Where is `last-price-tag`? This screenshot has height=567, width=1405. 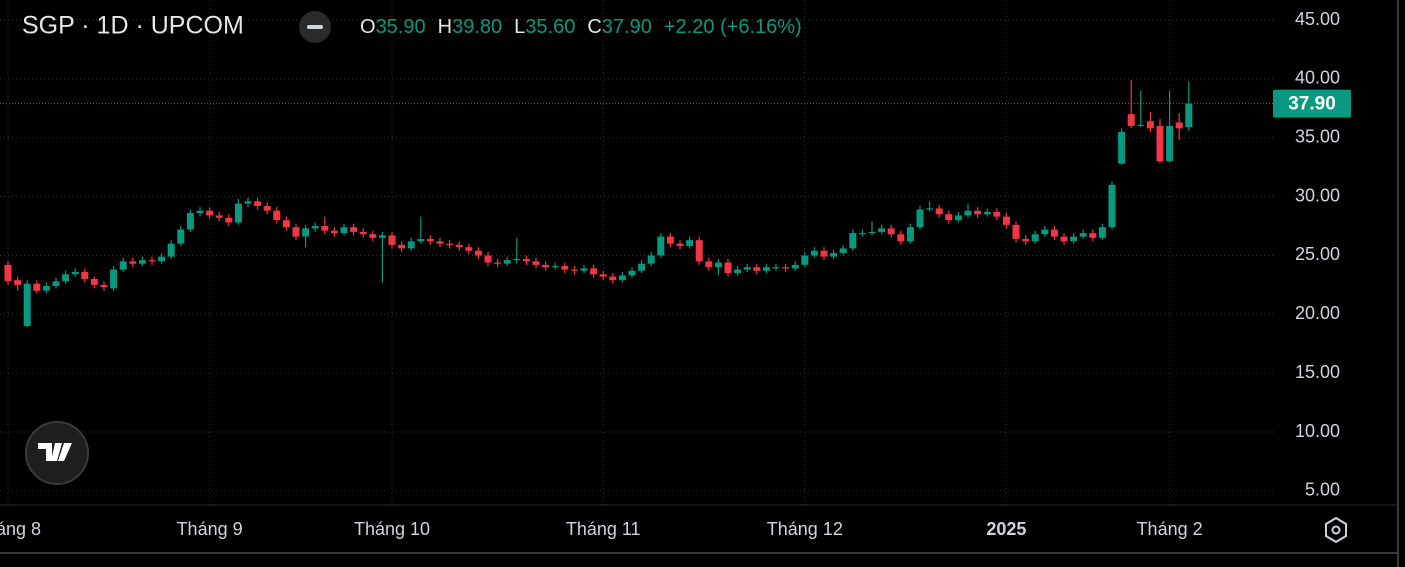 last-price-tag is located at coordinates (1312, 103).